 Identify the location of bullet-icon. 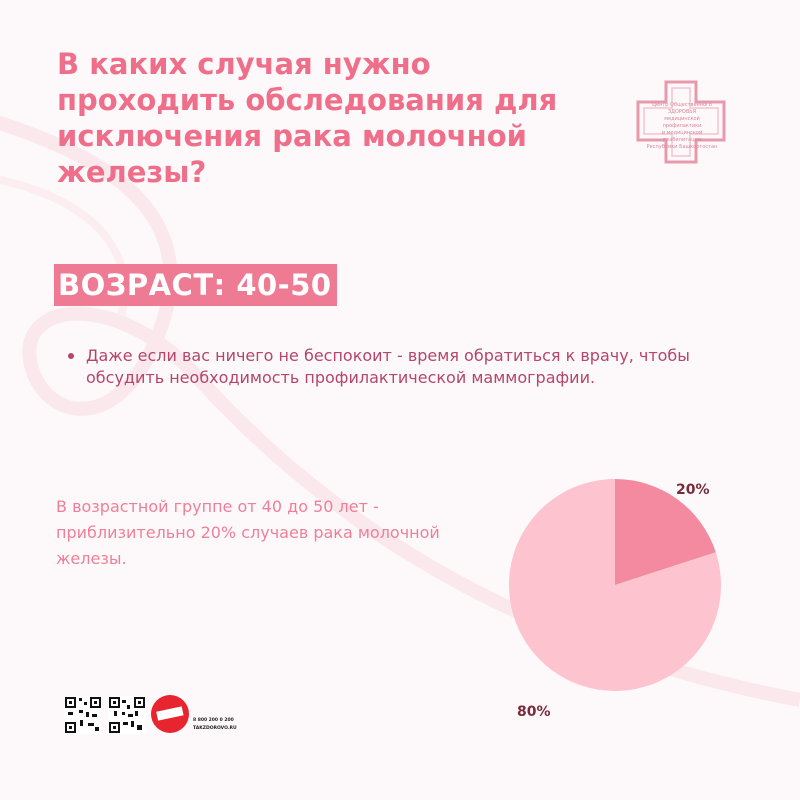
(71, 356).